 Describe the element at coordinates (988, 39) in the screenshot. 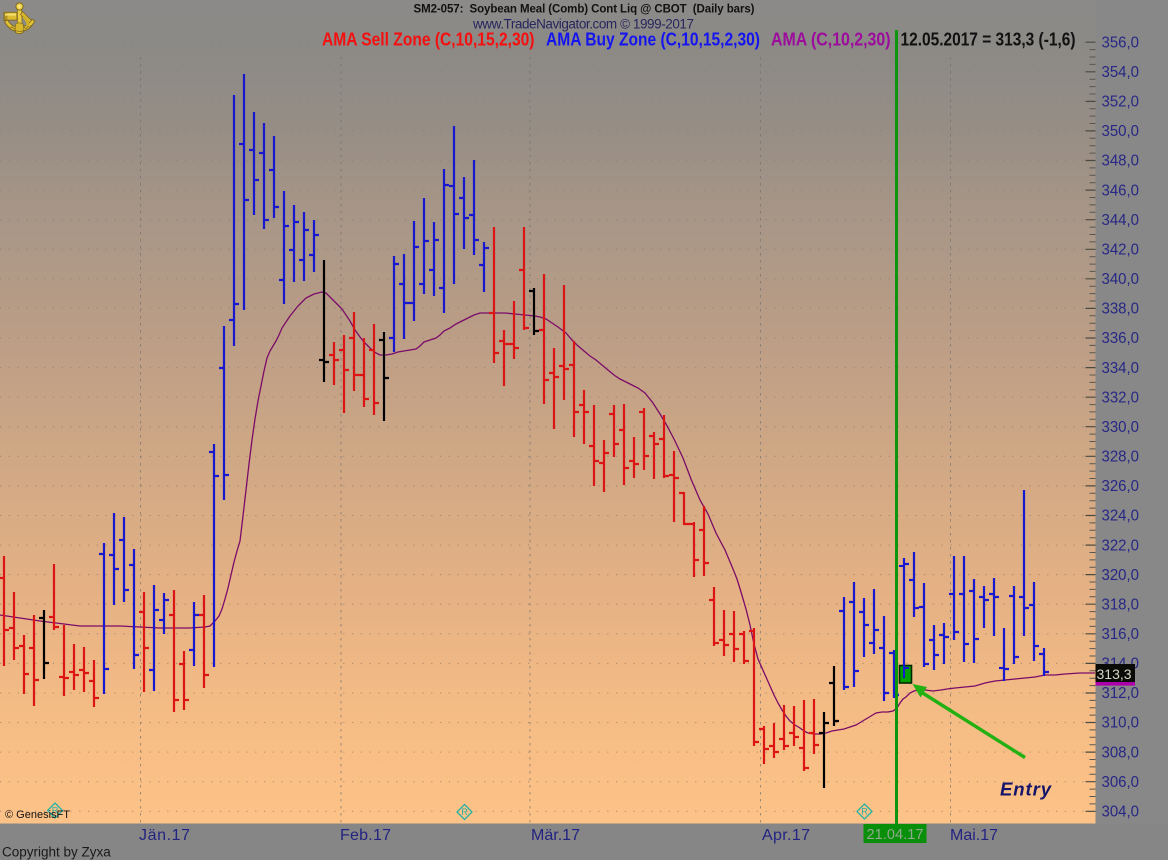

I see `svg-text: 12.05.2017 = 313,3 (-1,6)` at that location.